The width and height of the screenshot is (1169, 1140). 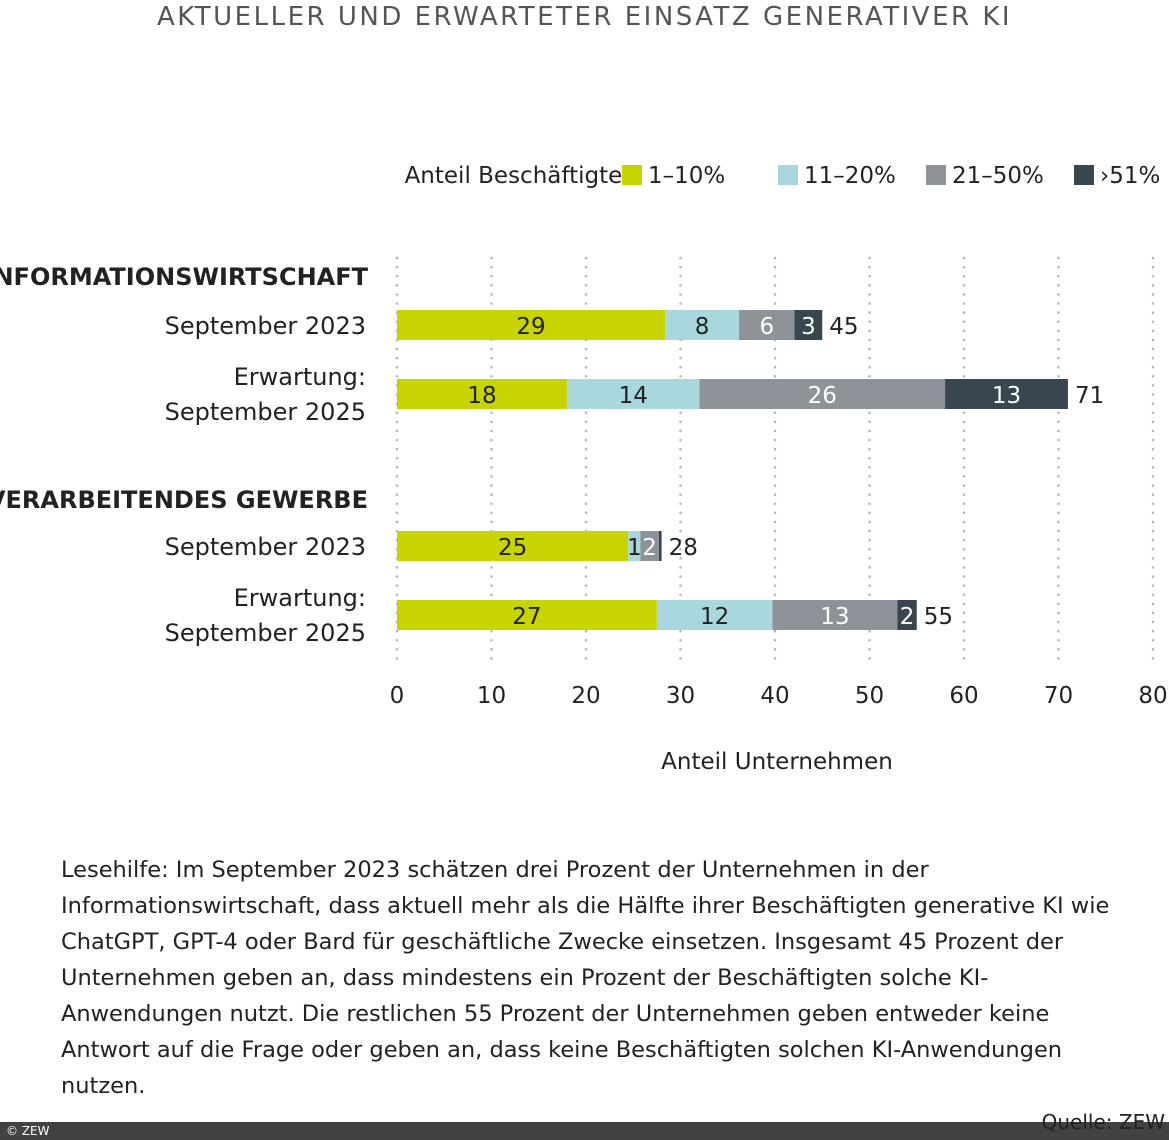 What do you see at coordinates (517, 176) in the screenshot?
I see `legend-title: Anteil Beschäftigte:` at bounding box center [517, 176].